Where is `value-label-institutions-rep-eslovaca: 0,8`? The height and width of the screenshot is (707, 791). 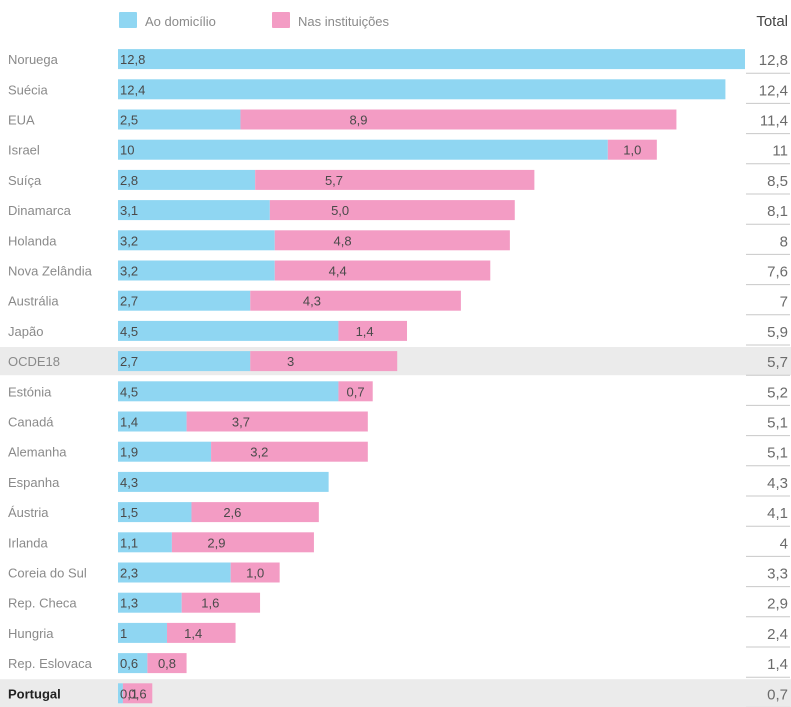 value-label-institutions-rep-eslovaca: 0,8 is located at coordinates (167, 663).